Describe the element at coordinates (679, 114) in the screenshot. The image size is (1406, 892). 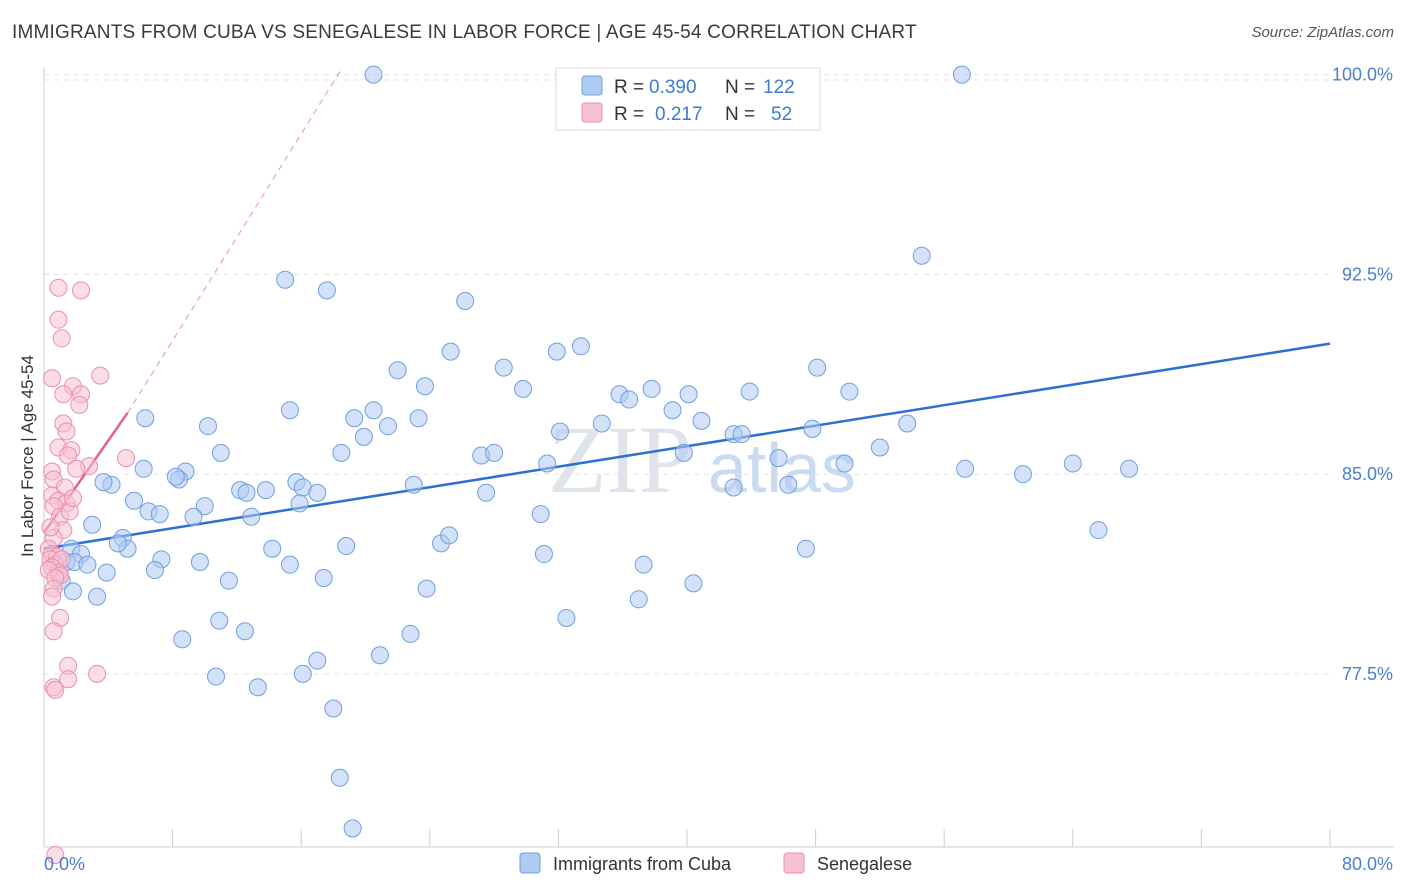
I see `legend-r-value-senegalese: 0.217` at that location.